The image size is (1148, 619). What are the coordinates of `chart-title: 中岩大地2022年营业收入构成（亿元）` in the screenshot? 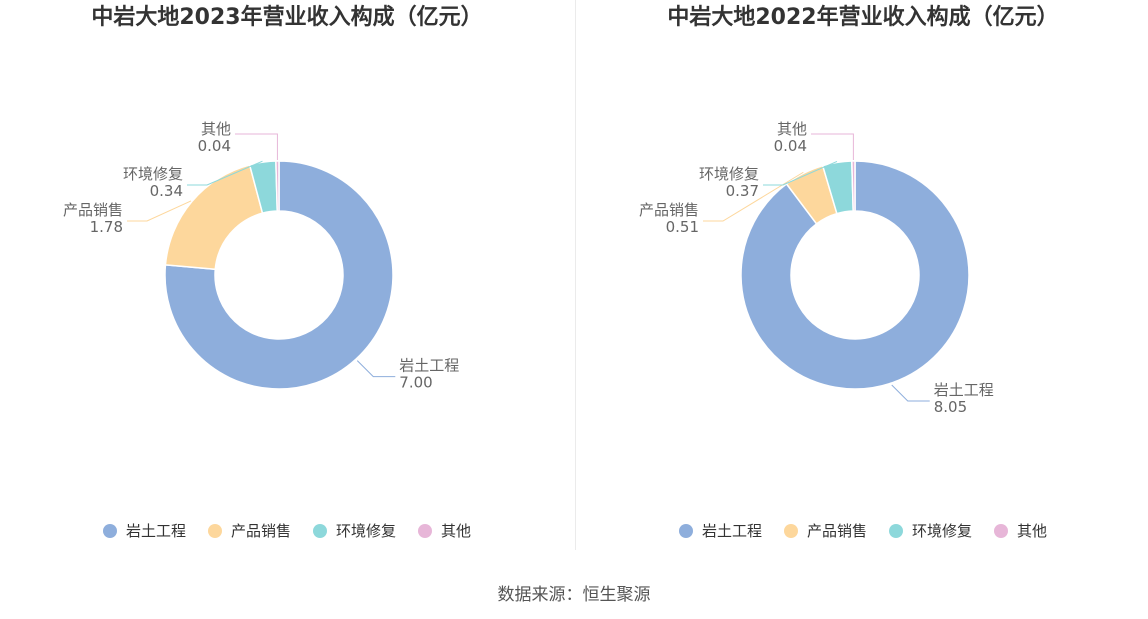 It's located at (863, 17).